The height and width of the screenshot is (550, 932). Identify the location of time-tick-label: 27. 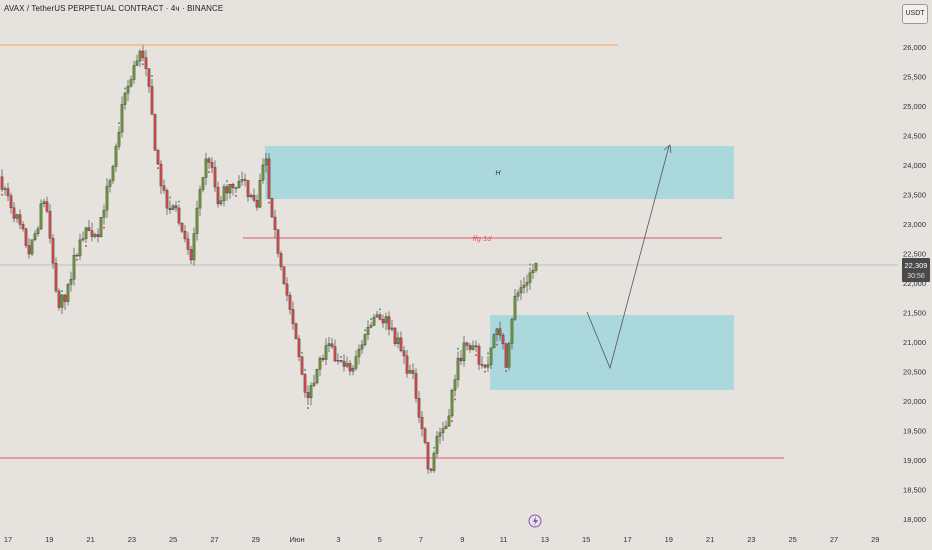
(214, 539).